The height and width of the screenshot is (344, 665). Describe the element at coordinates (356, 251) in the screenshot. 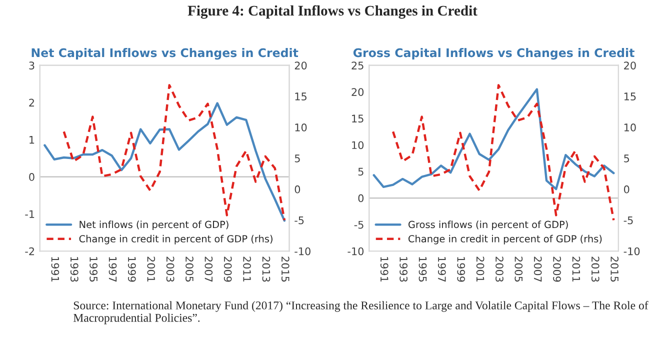

I see `y-tick-label: -10` at that location.